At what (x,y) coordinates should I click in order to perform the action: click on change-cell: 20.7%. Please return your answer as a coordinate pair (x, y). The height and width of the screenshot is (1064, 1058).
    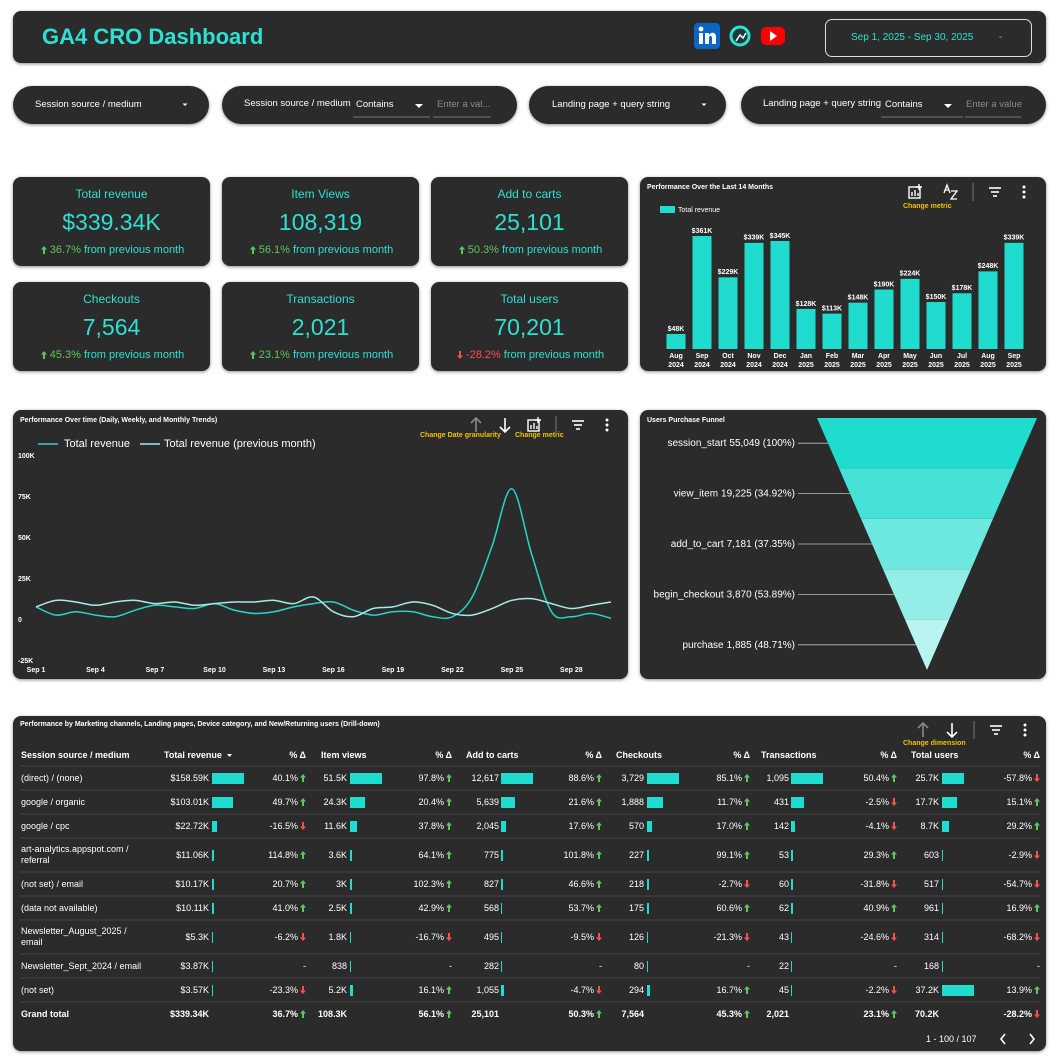
    Looking at the image, I should click on (289, 884).